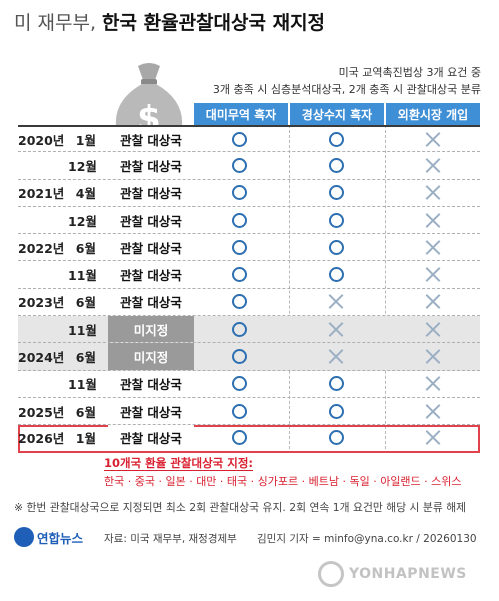  Describe the element at coordinates (433, 114) in the screenshot. I see `column-header-fx-intervention: 외환시장 개입` at that location.